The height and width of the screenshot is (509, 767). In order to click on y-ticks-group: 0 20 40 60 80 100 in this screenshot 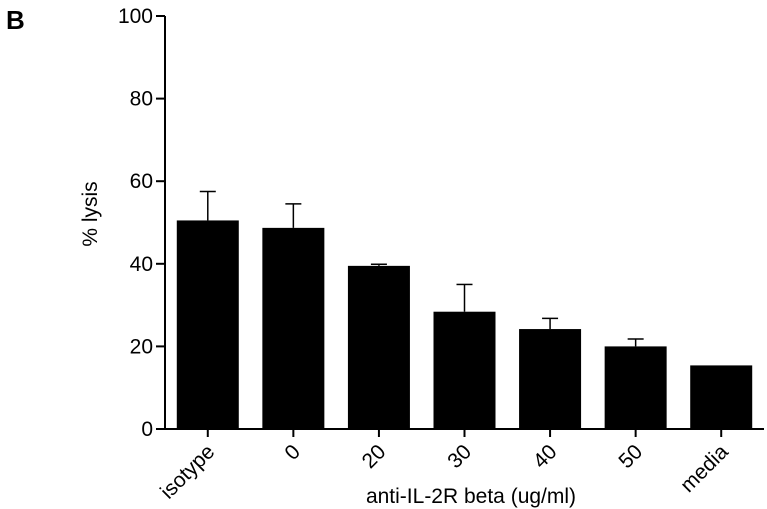, I will do `click(141, 223)`.